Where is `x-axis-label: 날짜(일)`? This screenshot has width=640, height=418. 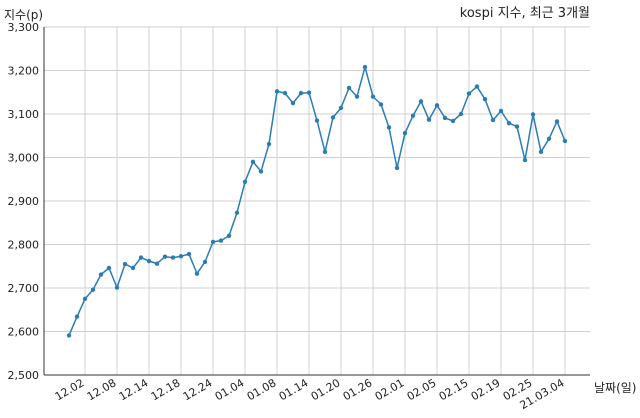
x-axis-label: 날짜(일) is located at coordinates (615, 388).